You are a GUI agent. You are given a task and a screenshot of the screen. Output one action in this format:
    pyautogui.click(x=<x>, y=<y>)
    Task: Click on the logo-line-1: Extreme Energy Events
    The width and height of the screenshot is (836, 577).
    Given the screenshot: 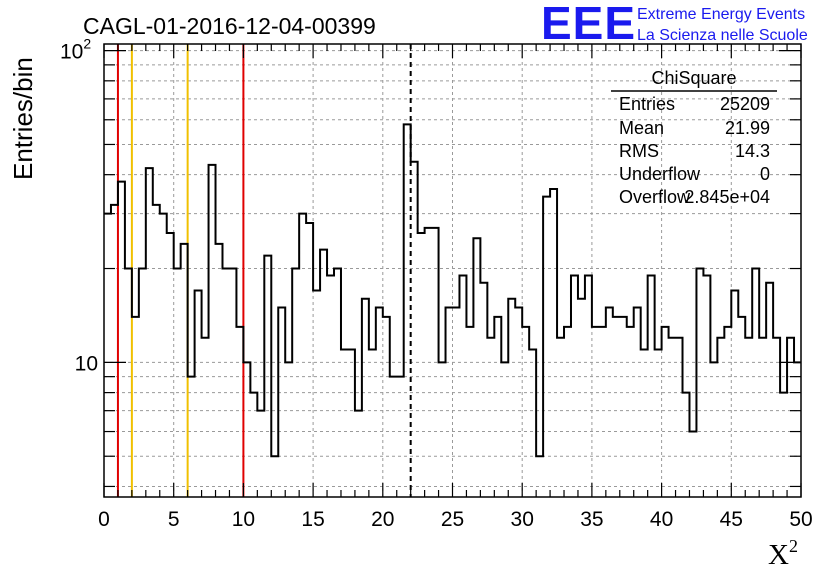 What is the action you would take?
    pyautogui.click(x=721, y=14)
    